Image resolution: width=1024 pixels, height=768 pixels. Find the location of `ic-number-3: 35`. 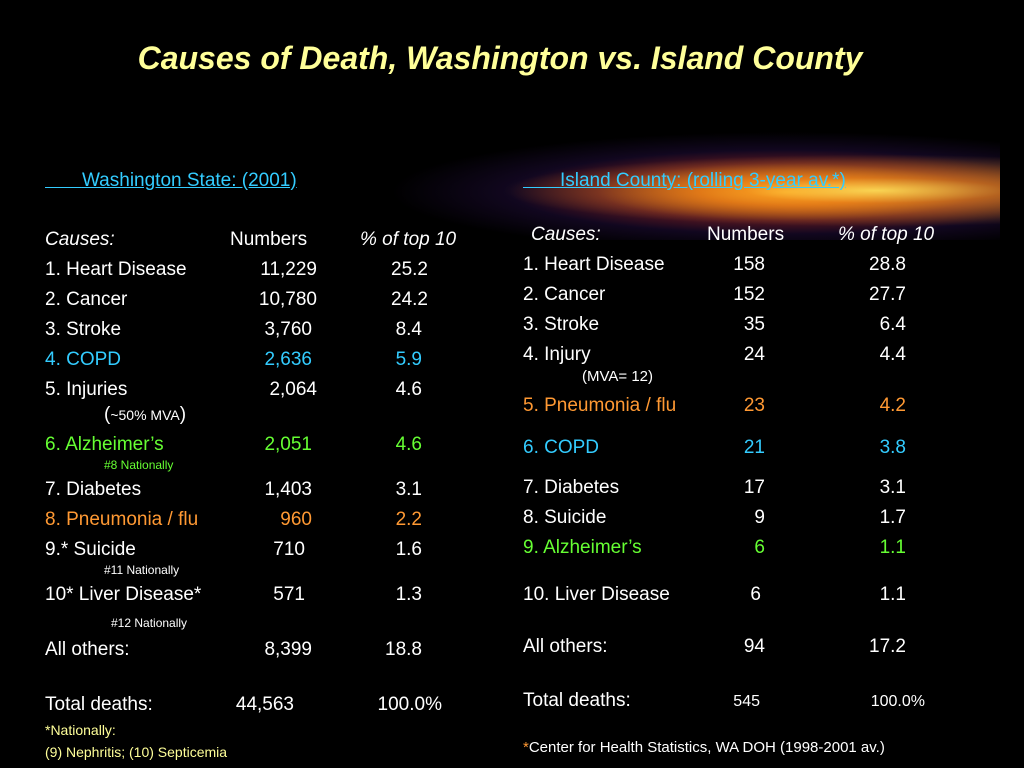

ic-number-3: 35 is located at coordinates (754, 324).